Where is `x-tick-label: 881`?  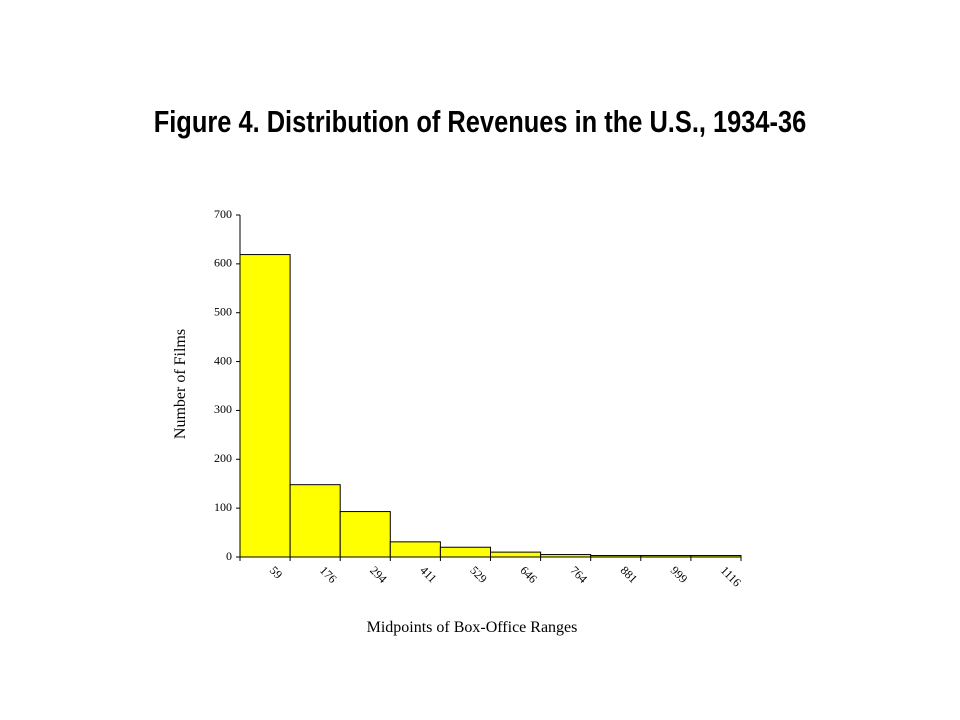
x-tick-label: 881 is located at coordinates (629, 574).